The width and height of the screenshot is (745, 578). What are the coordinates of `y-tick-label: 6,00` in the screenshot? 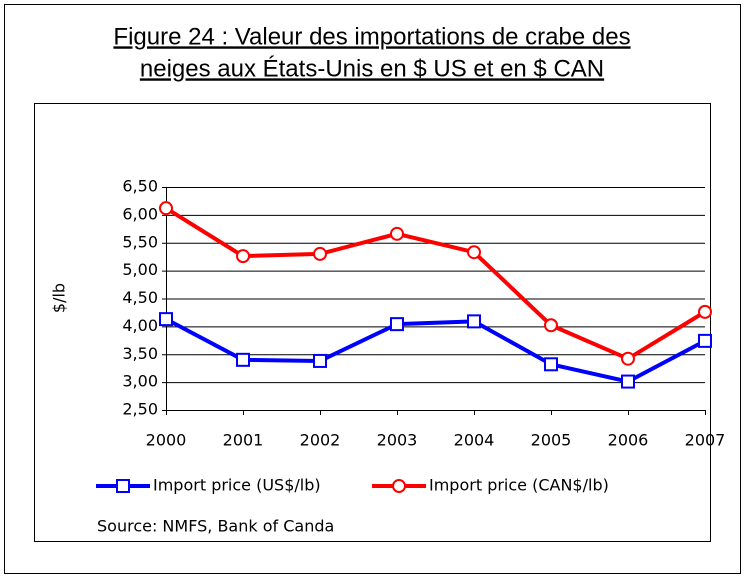 It's located at (140, 213).